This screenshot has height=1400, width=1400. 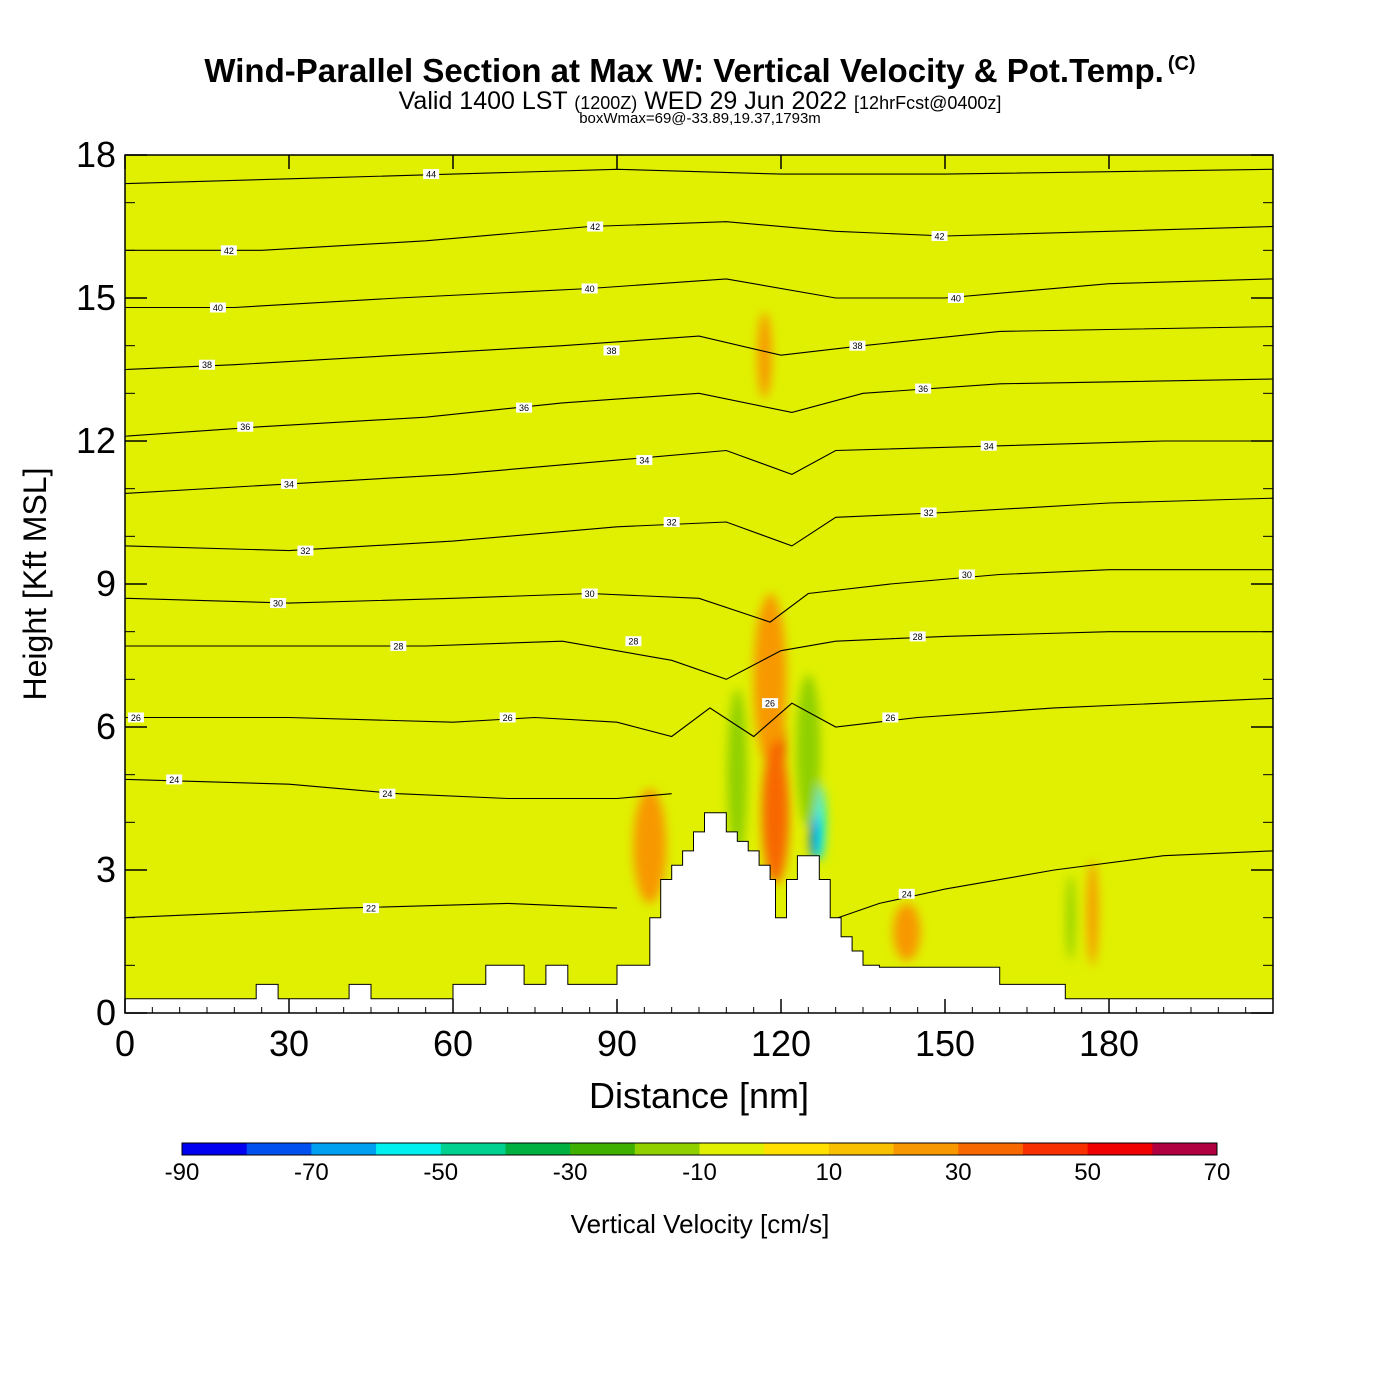 I want to click on contour-label-42: 42, so click(x=940, y=237).